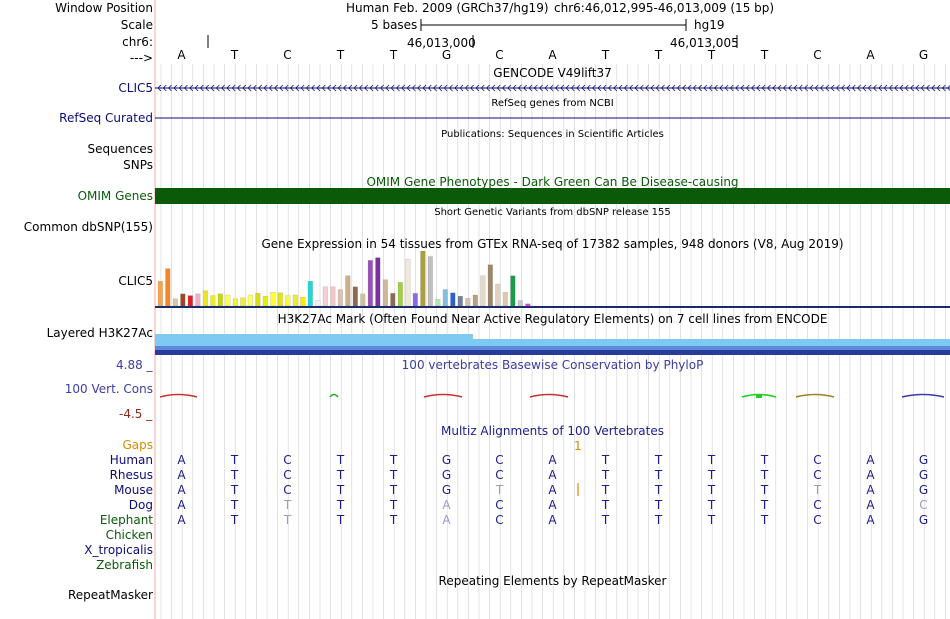 This screenshot has width=950, height=619. What do you see at coordinates (287, 55) in the screenshot?
I see `base-2: C` at bounding box center [287, 55].